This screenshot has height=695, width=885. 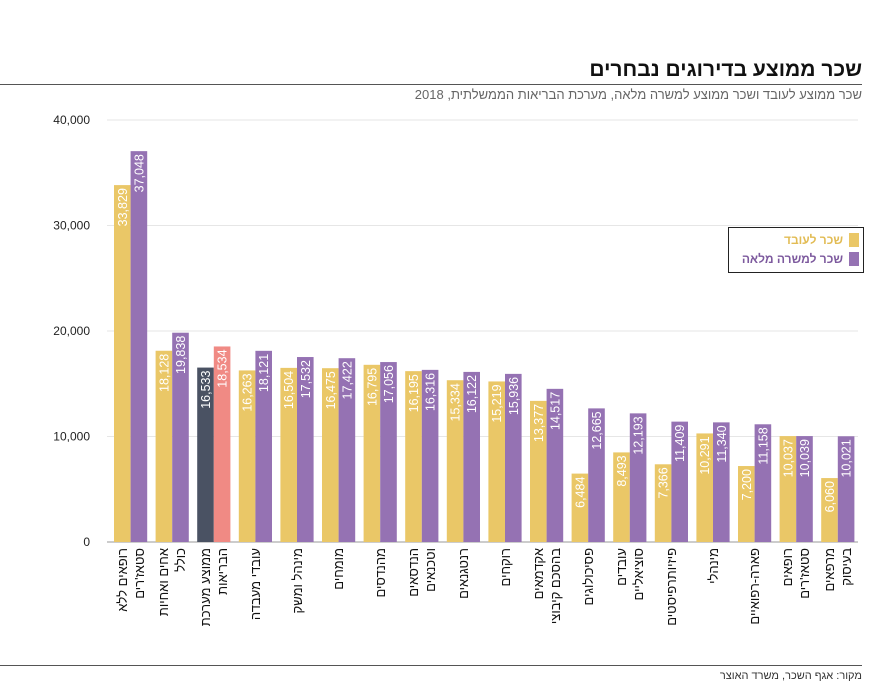 What do you see at coordinates (463, 573) in the screenshot?
I see `x-tick-label-line: רנטגנאים` at bounding box center [463, 573].